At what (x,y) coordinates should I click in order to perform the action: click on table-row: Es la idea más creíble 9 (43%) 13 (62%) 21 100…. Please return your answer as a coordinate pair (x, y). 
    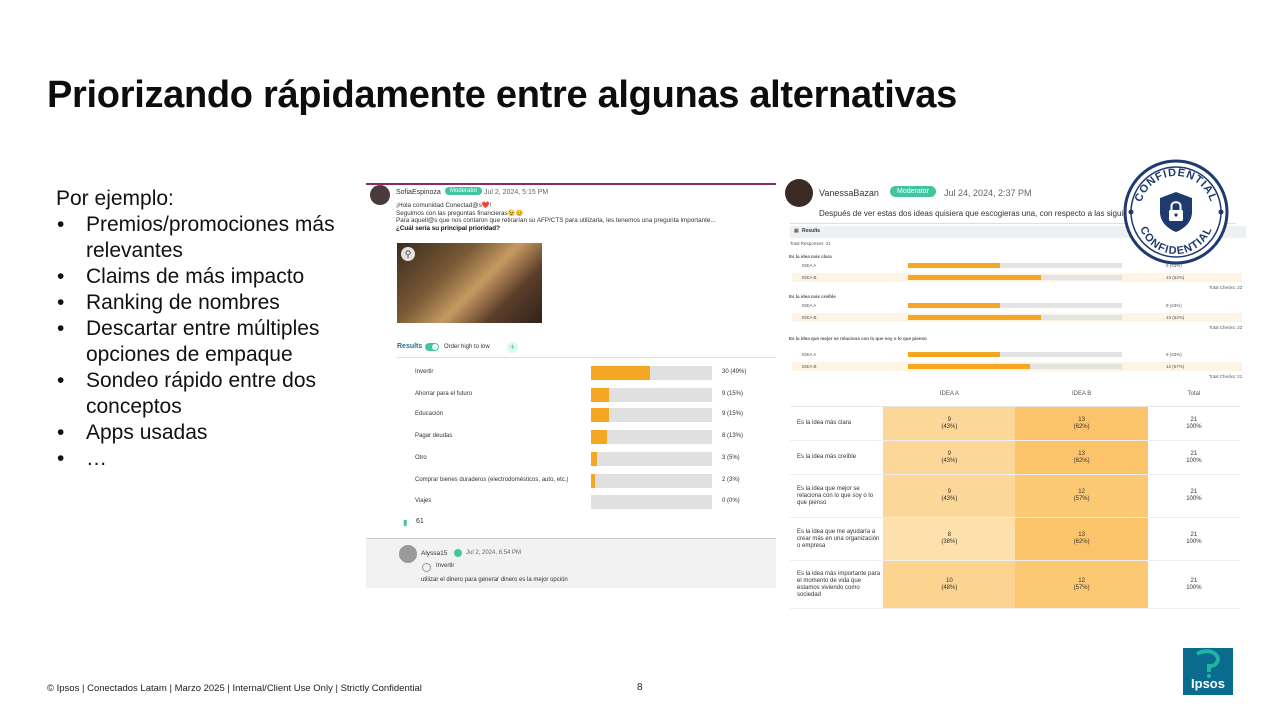
    Looking at the image, I should click on (1015, 457).